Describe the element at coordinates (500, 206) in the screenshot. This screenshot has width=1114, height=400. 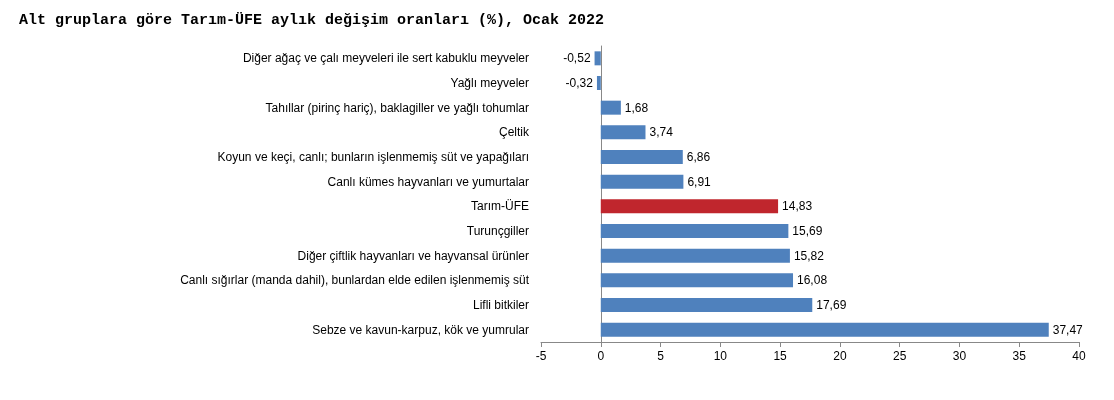
I see `y-tick-label: Tarım-ÜFE` at that location.